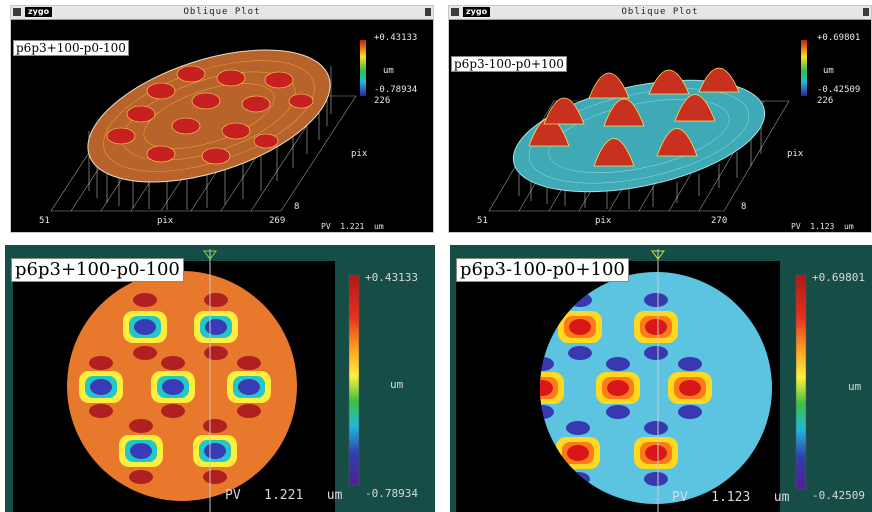 This screenshot has width=872, height=512. What do you see at coordinates (719, 221) in the screenshot?
I see `x-axis-end: 270` at bounding box center [719, 221].